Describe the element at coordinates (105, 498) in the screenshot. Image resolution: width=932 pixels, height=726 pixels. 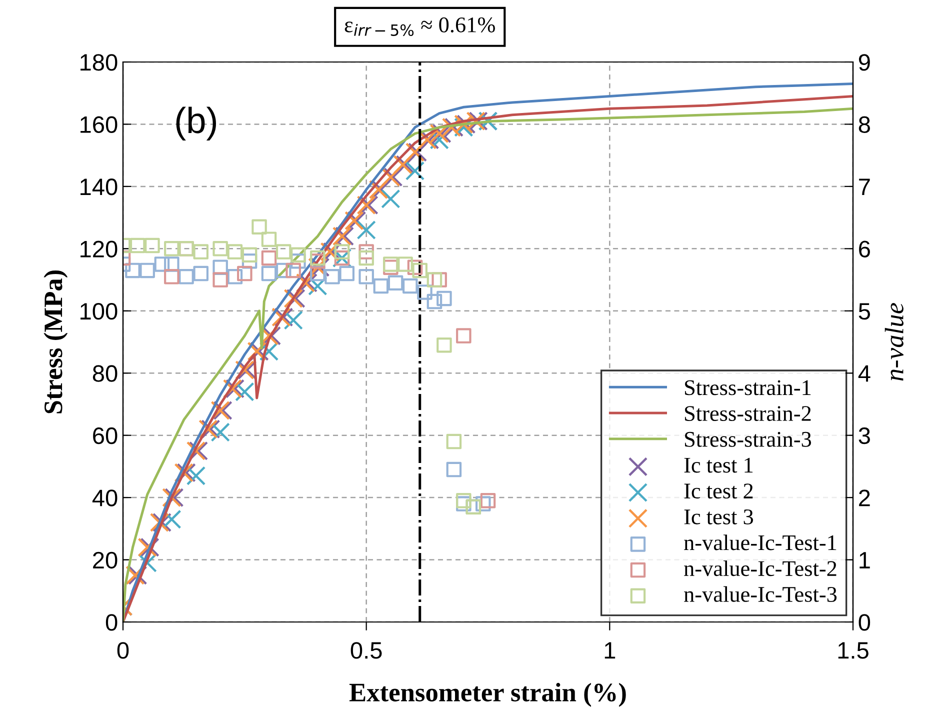
I see `y-tick-label: 40` at that location.